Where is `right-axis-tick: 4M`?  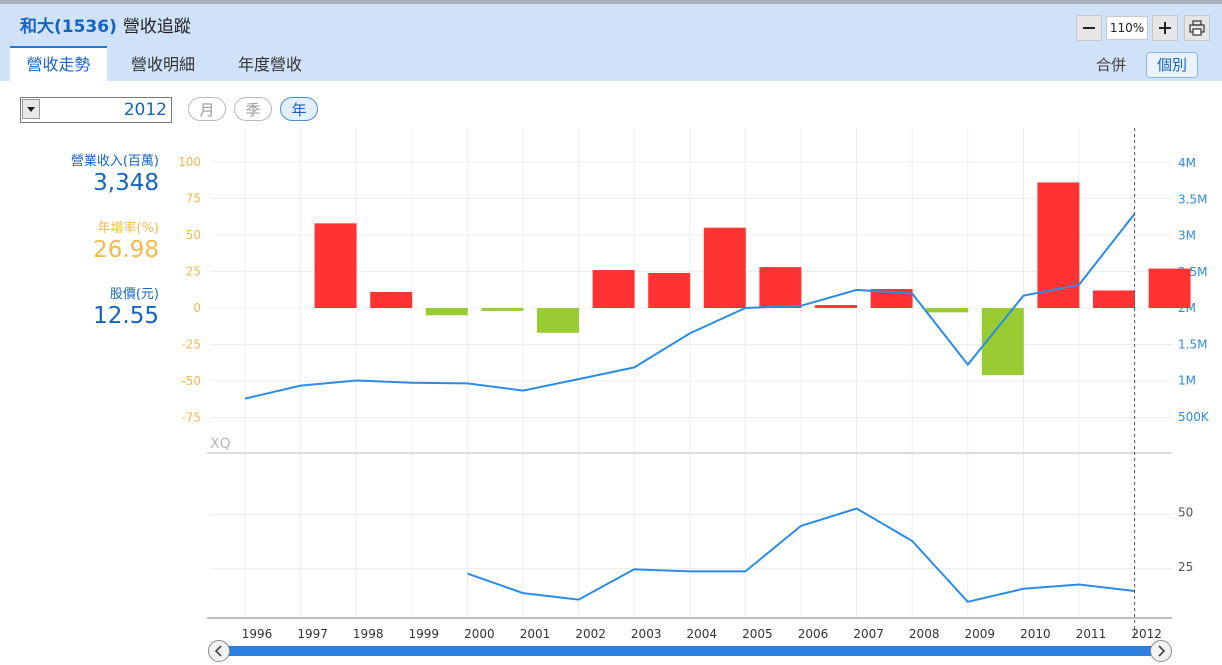 right-axis-tick: 4M is located at coordinates (1187, 163).